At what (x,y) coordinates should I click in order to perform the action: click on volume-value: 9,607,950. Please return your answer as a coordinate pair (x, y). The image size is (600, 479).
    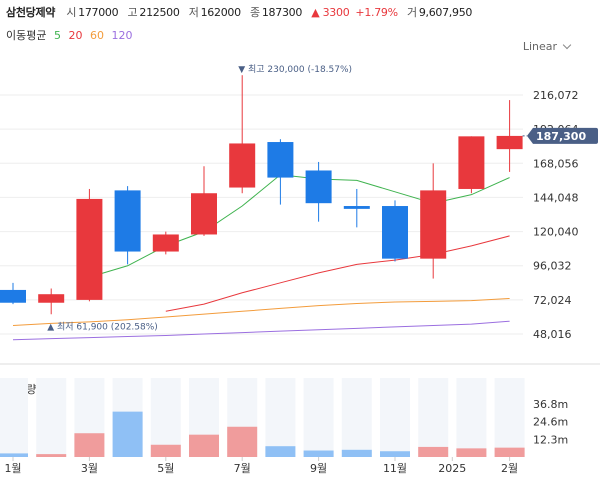
    Looking at the image, I should click on (445, 12).